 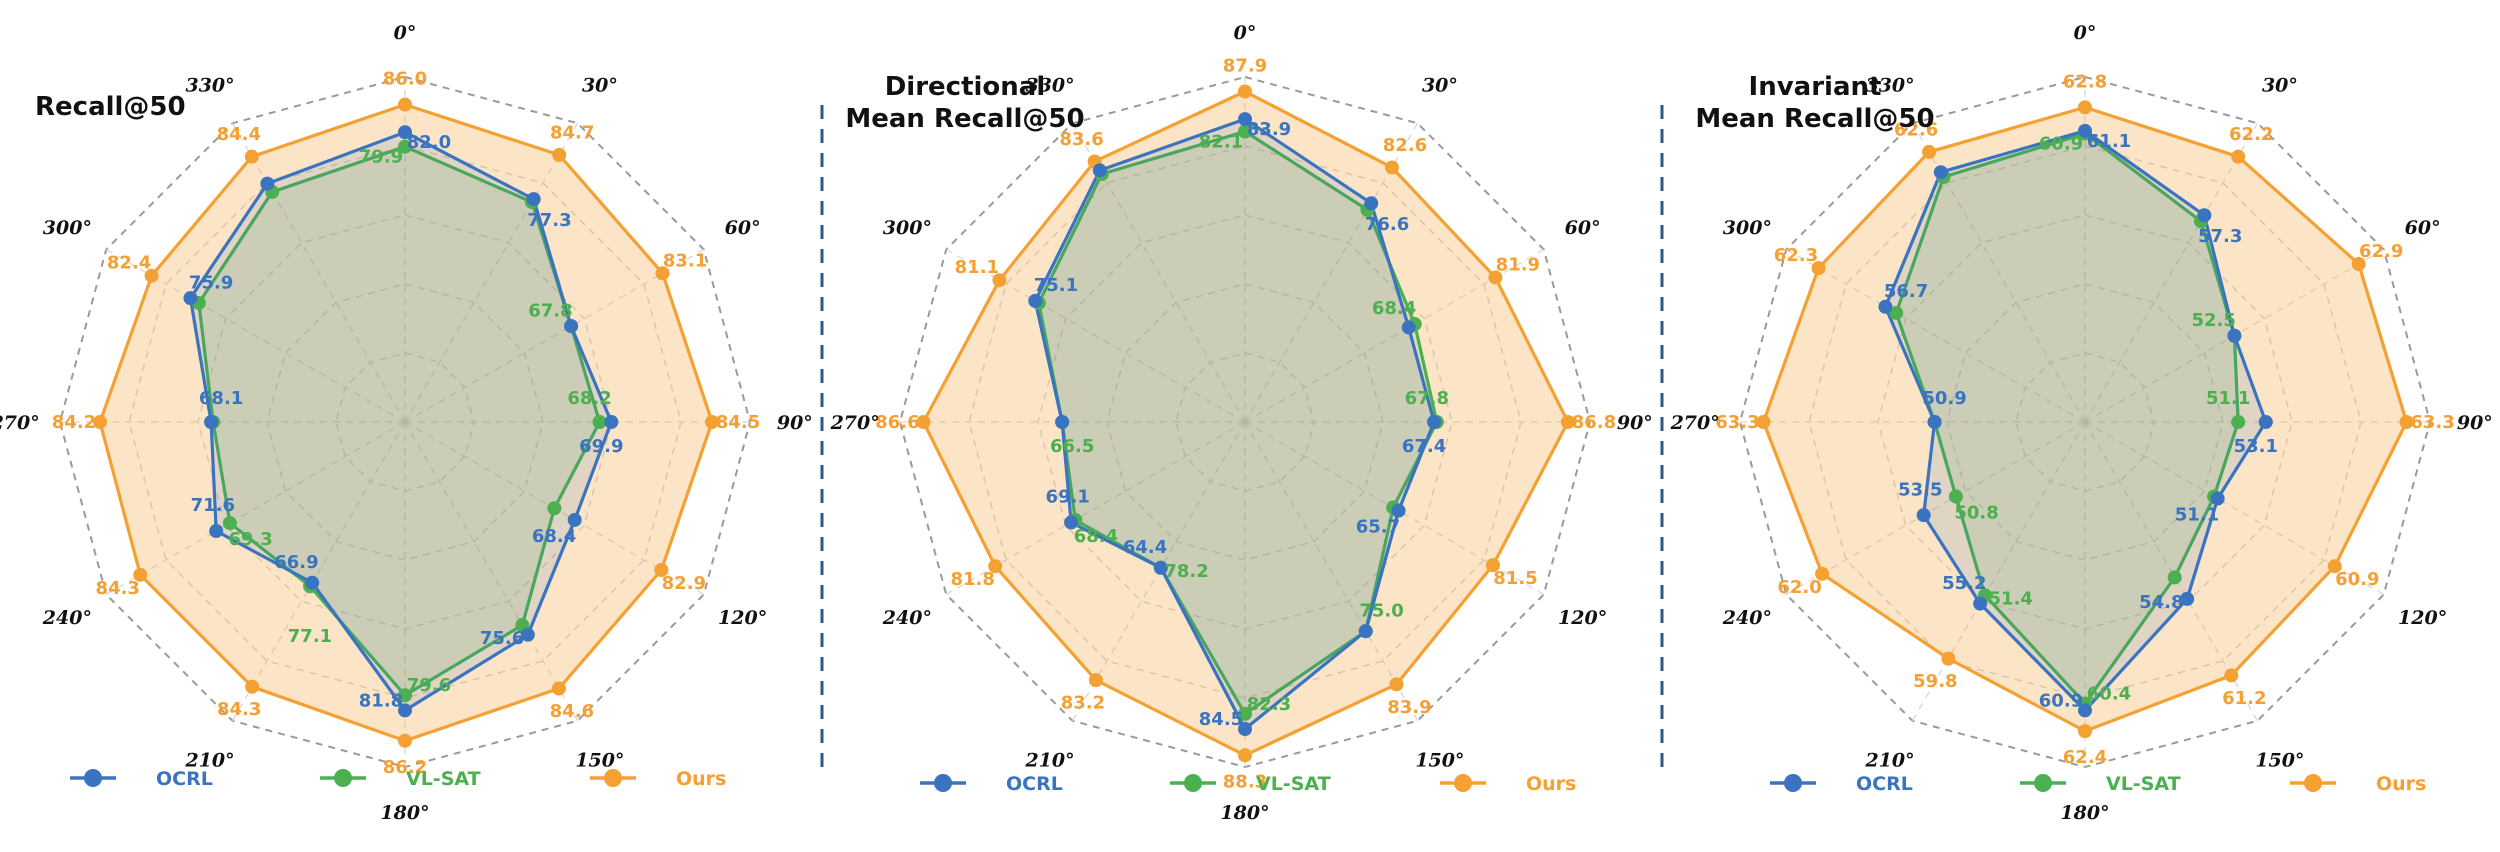 What do you see at coordinates (221, 398) in the screenshot?
I see `value-label-ocrl: 68.1` at bounding box center [221, 398].